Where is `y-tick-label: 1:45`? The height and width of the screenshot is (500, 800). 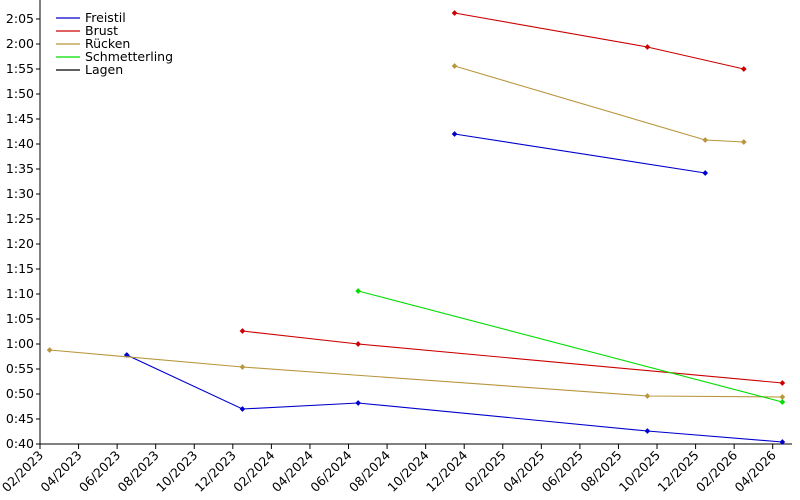
y-tick-label: 1:45 is located at coordinates (20, 118).